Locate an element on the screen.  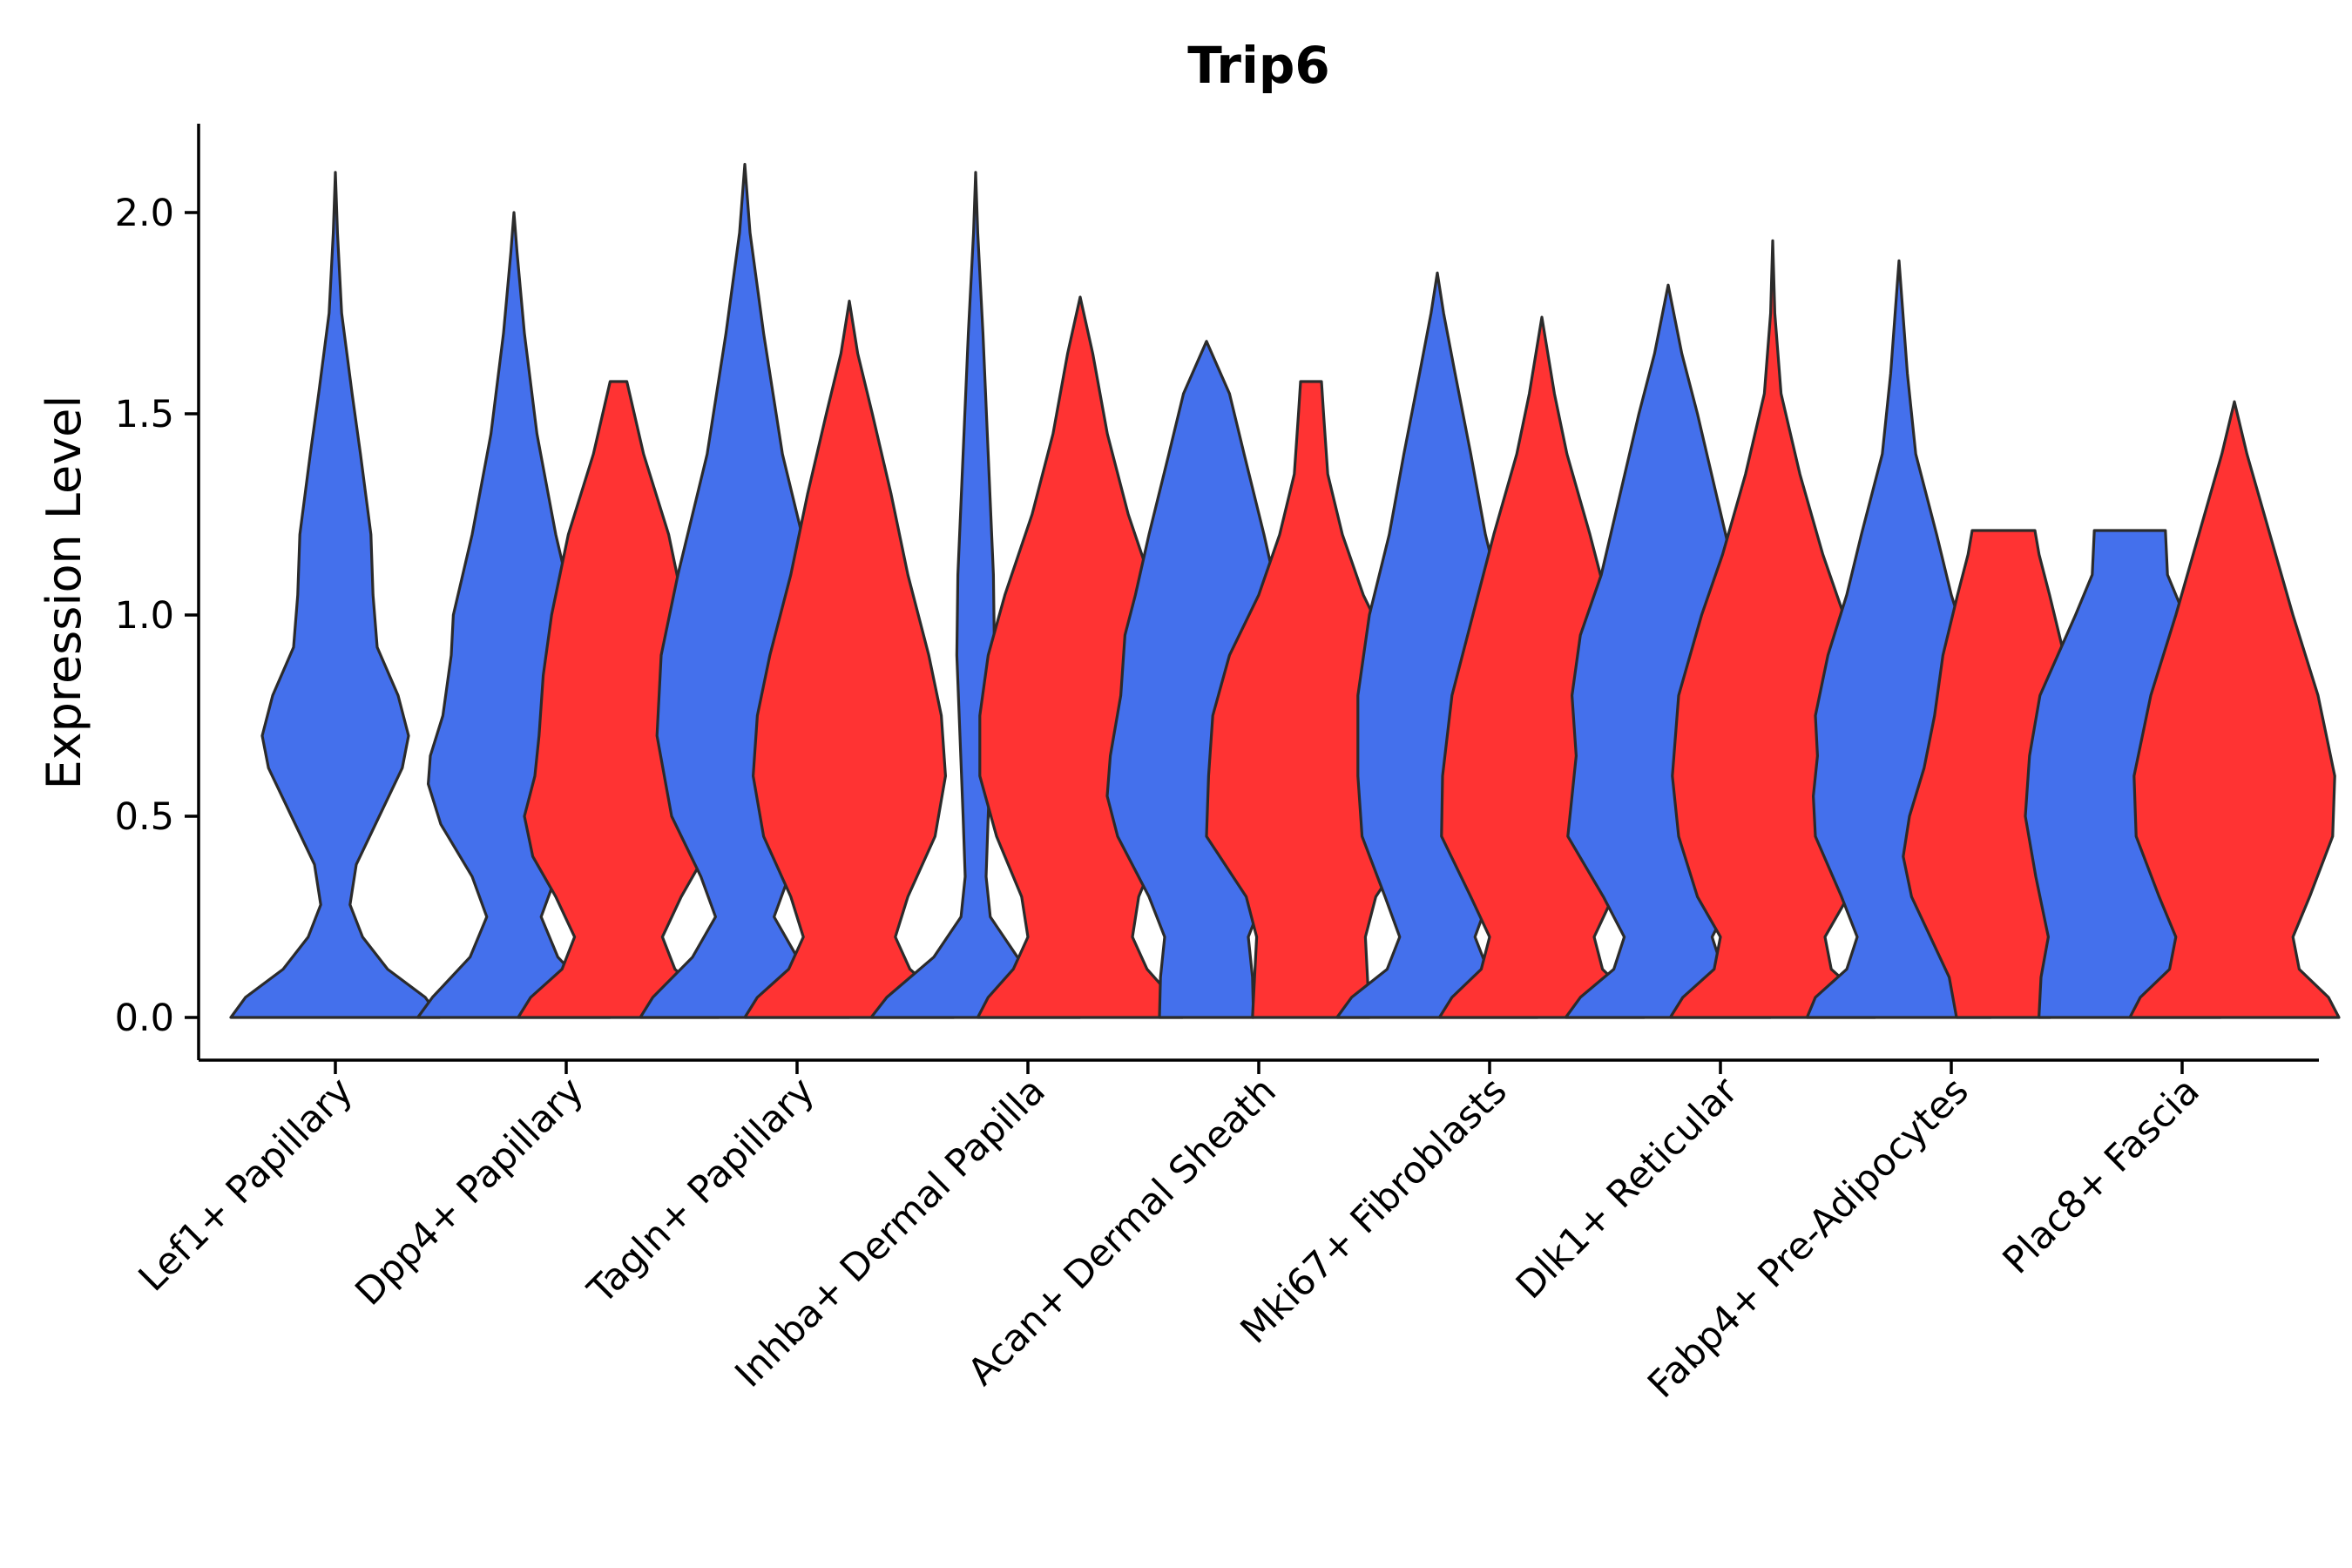
chart-title: Trip6 is located at coordinates (1258, 66).